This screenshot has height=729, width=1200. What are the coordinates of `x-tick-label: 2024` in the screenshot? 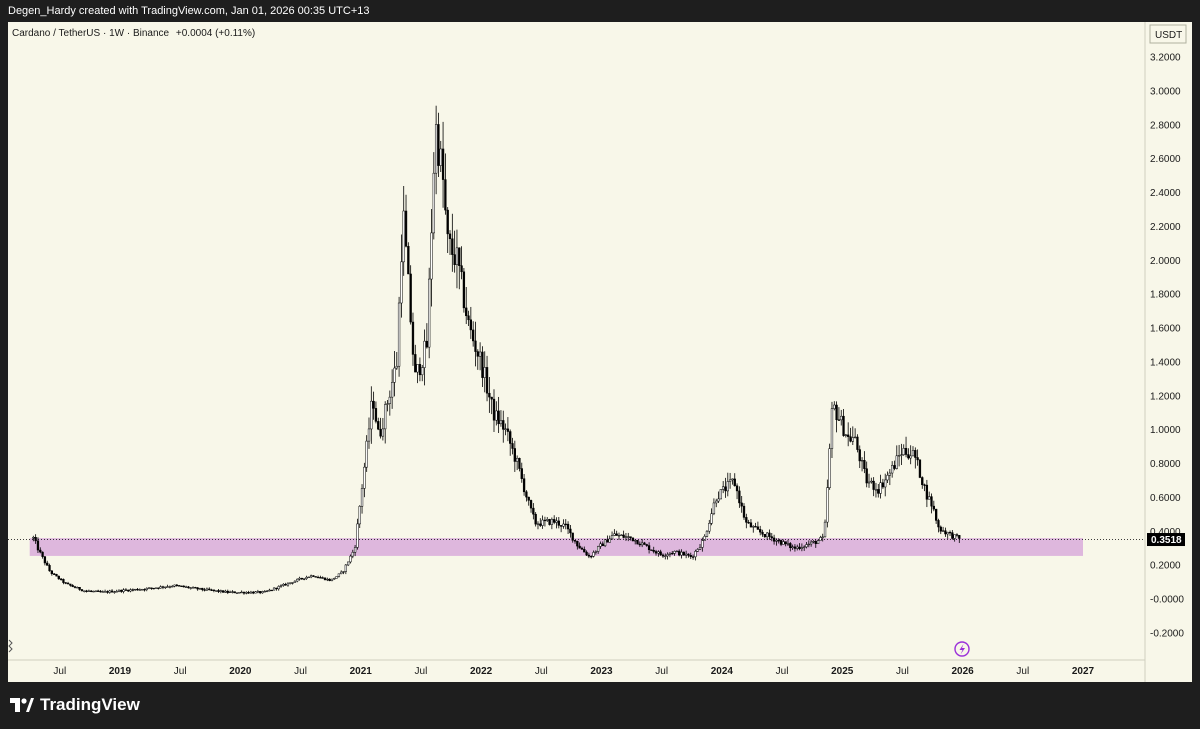 It's located at (722, 671).